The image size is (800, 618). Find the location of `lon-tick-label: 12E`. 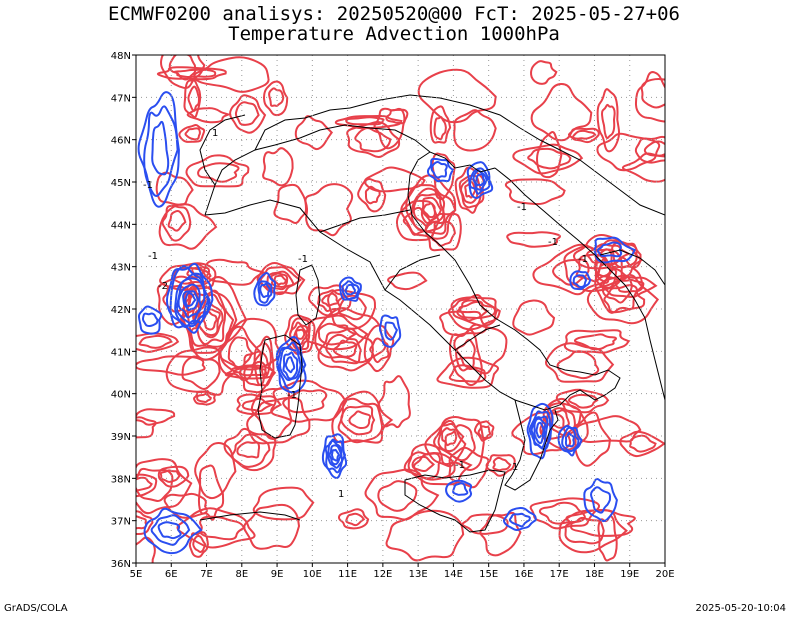

lon-tick-label: 12E is located at coordinates (382, 574).